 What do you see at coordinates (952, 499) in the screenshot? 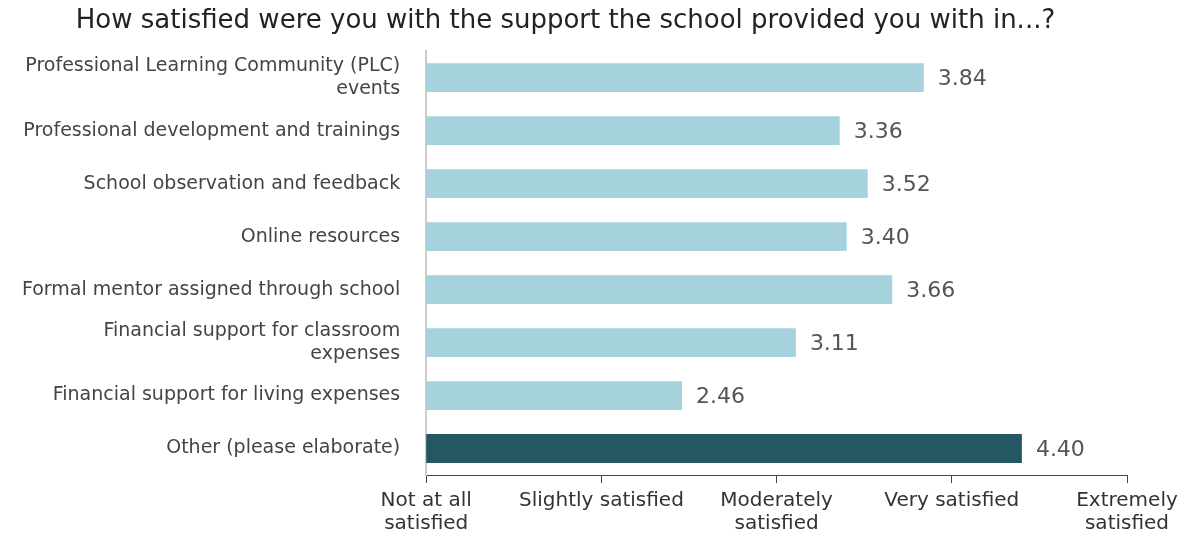
I see `text: Very satisfied` at bounding box center [952, 499].